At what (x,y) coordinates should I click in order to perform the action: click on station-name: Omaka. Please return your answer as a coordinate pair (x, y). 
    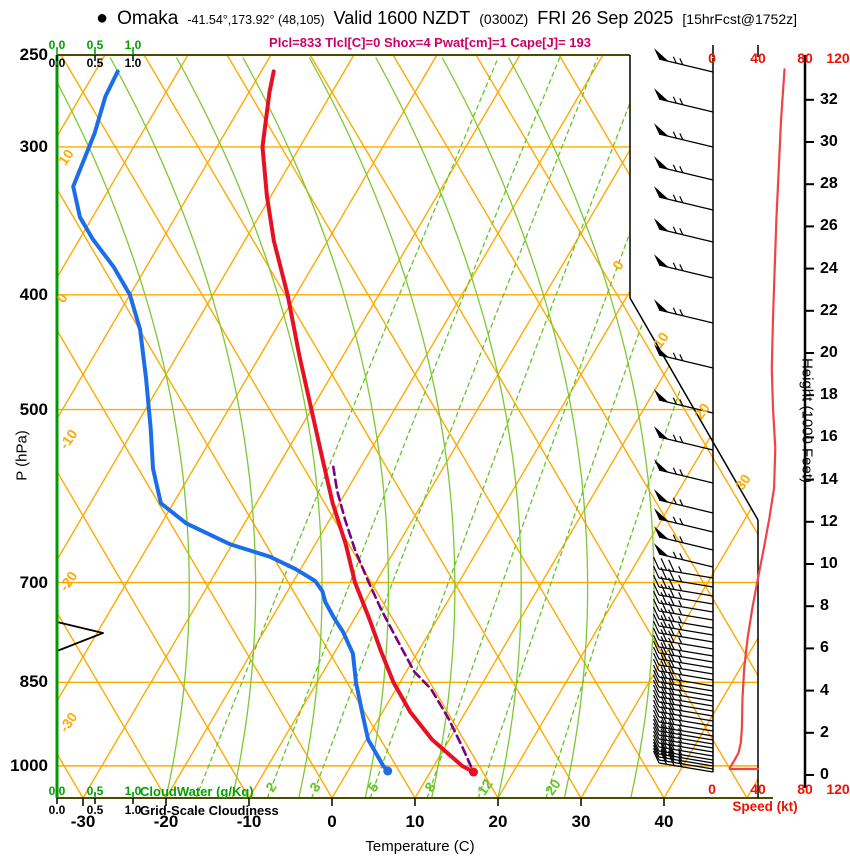
    Looking at the image, I should click on (148, 18).